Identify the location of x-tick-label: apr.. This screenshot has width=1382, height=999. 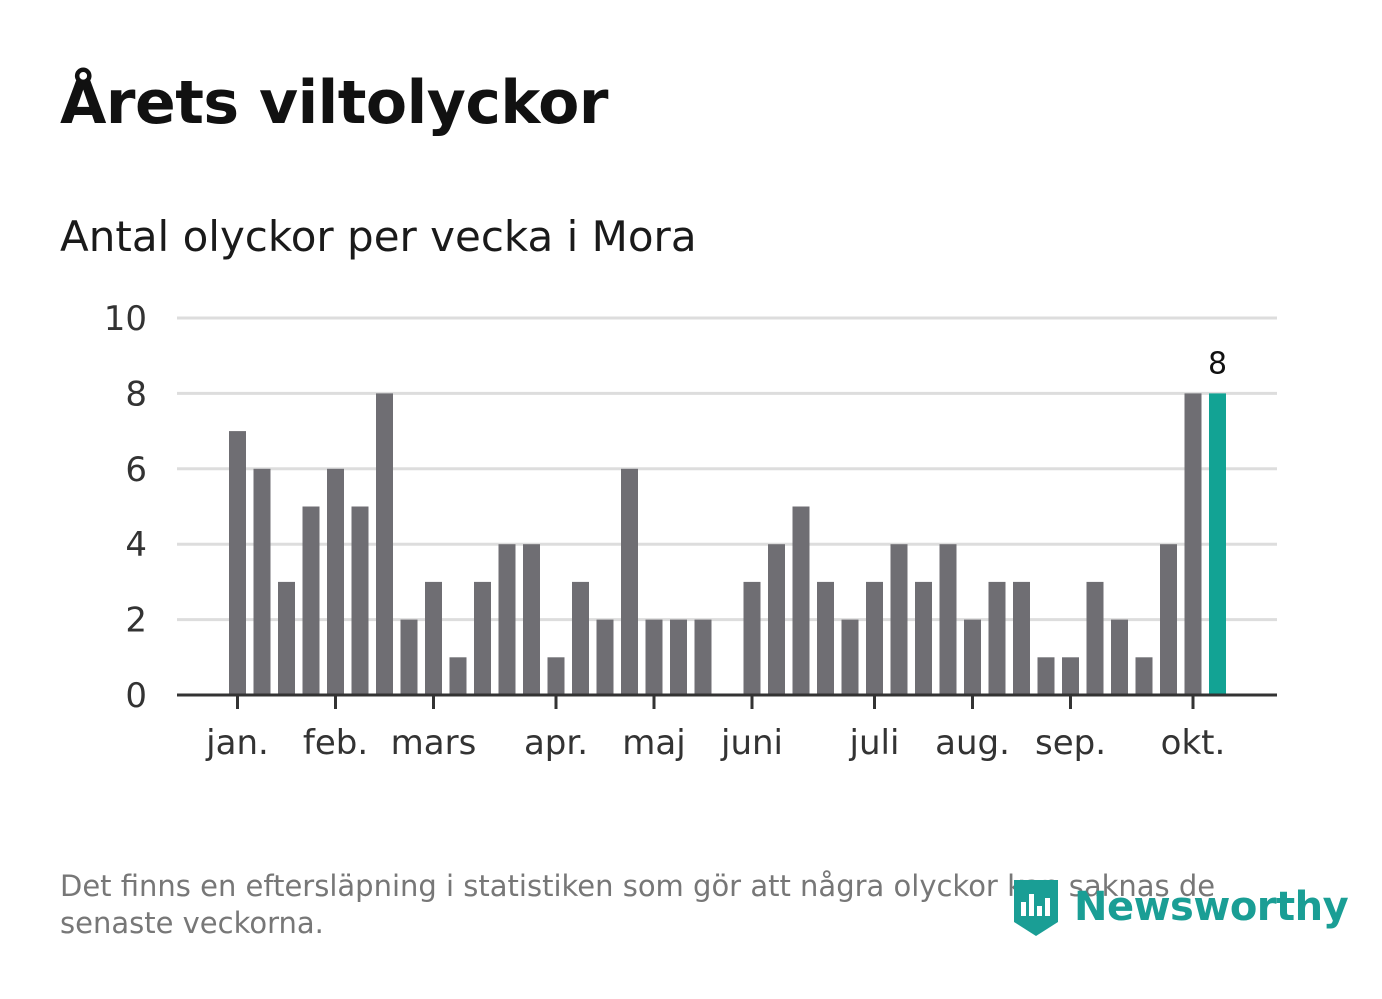
(556, 743).